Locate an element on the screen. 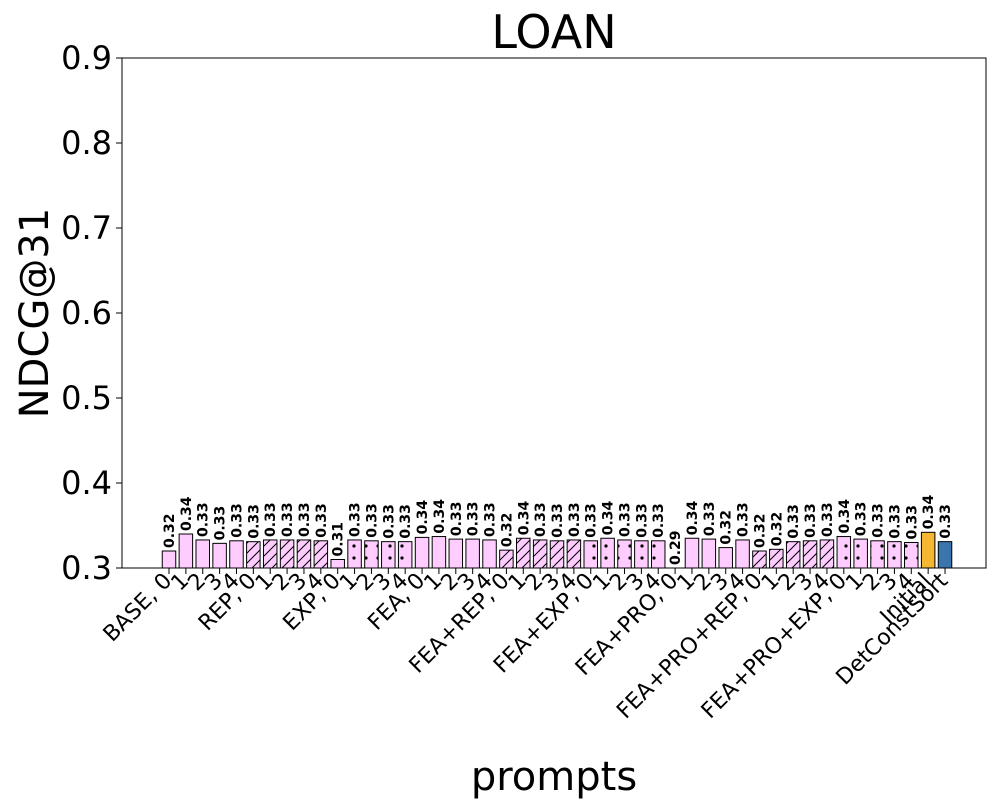 The height and width of the screenshot is (808, 996). bar-value-label: 0.31 is located at coordinates (339, 539).